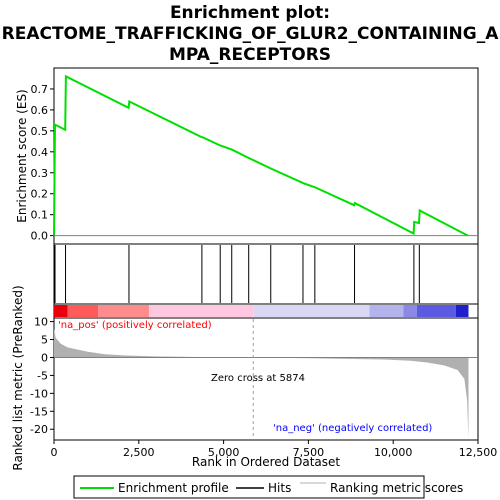 The width and height of the screenshot is (500, 500). Describe the element at coordinates (40, 173) in the screenshot. I see `es-y-tick-label: 0.3` at that location.